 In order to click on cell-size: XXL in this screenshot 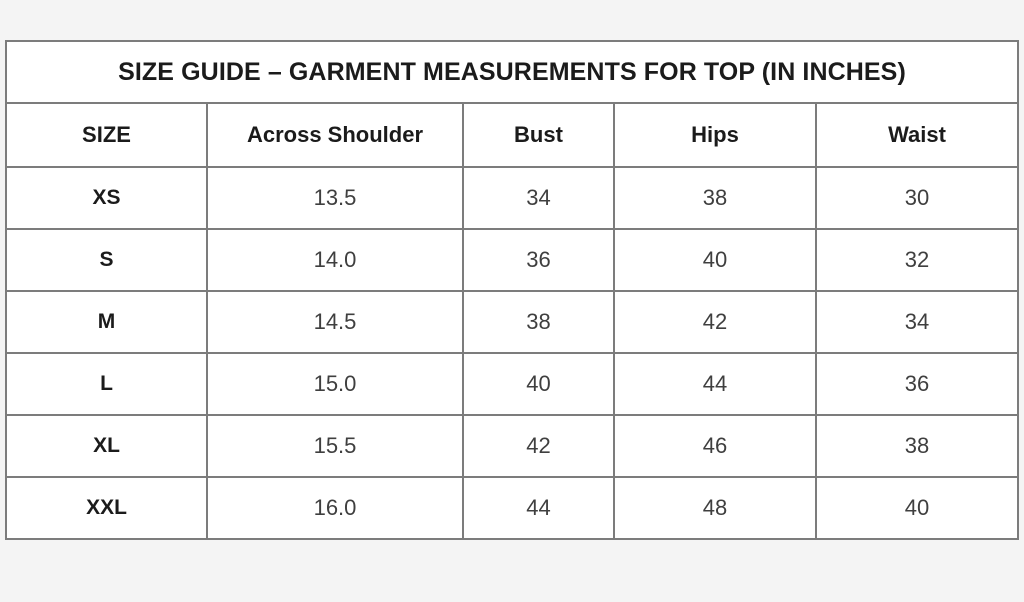, I will do `click(106, 508)`.